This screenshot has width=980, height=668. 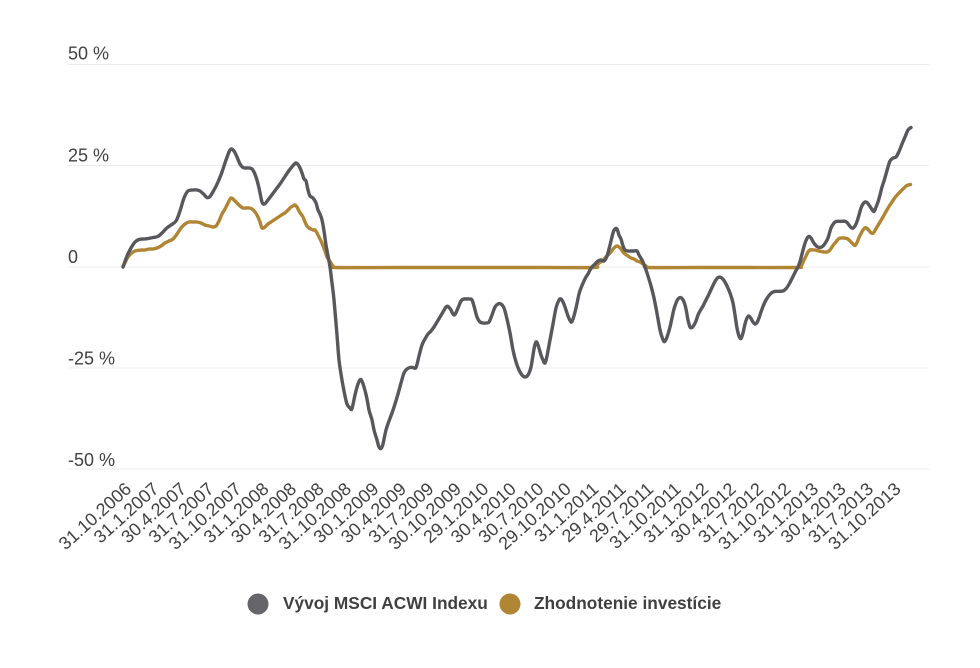 What do you see at coordinates (91, 359) in the screenshot?
I see `svg-text: -25 %` at bounding box center [91, 359].